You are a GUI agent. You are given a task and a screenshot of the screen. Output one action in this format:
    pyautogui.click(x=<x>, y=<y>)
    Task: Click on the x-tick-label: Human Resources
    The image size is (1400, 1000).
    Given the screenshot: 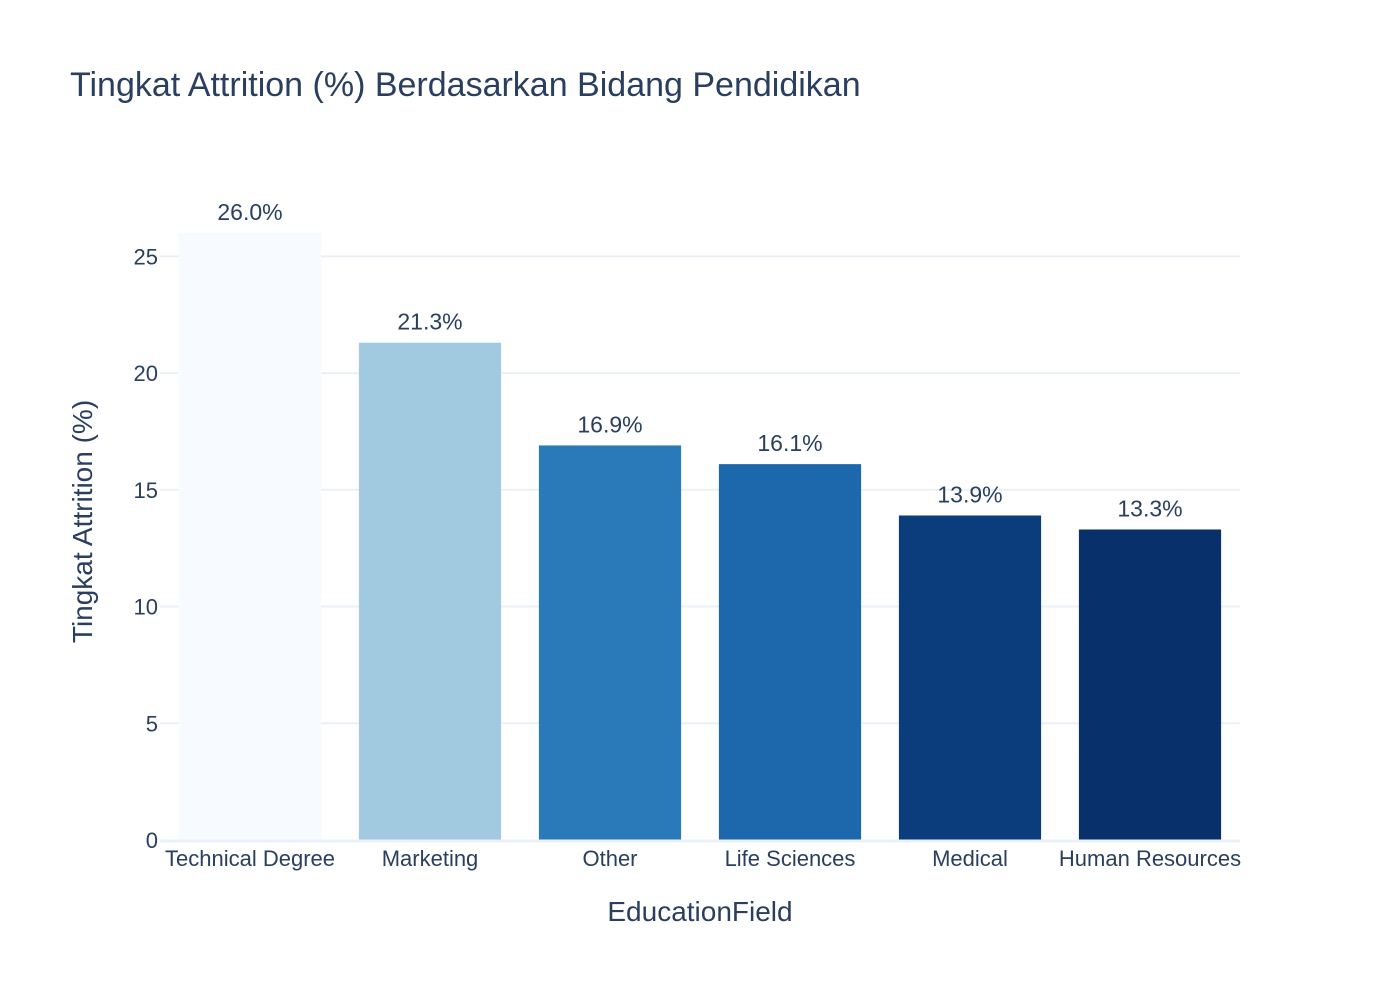 What is the action you would take?
    pyautogui.click(x=1150, y=858)
    